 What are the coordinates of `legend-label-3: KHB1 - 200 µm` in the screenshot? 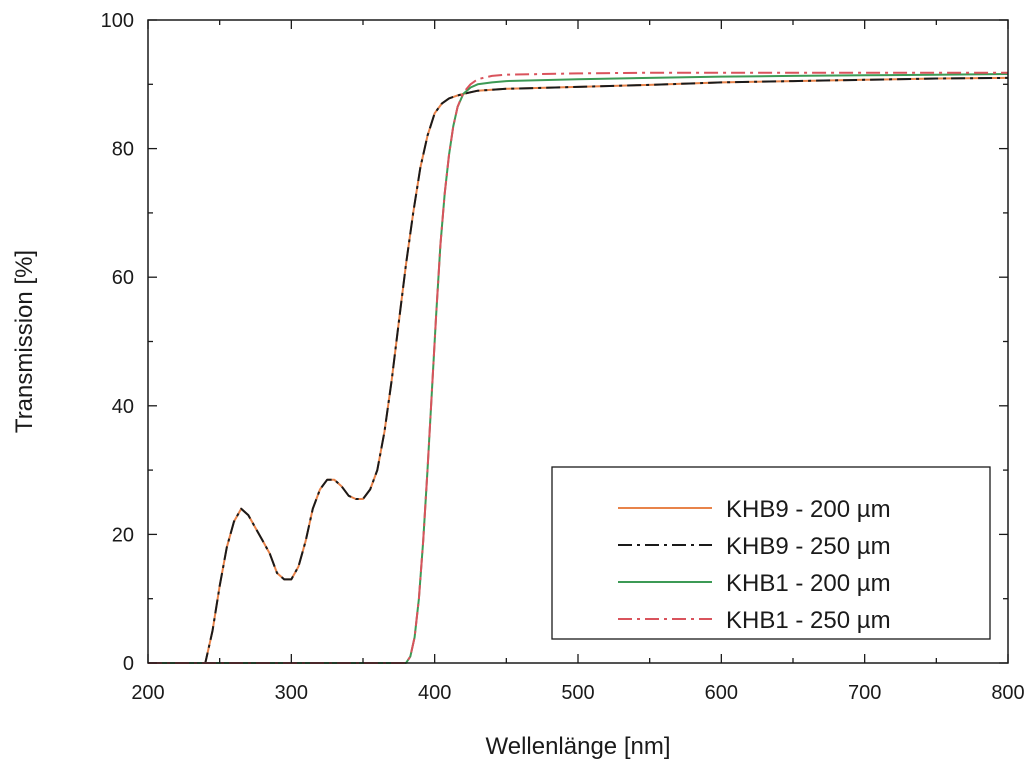 It's located at (808, 583).